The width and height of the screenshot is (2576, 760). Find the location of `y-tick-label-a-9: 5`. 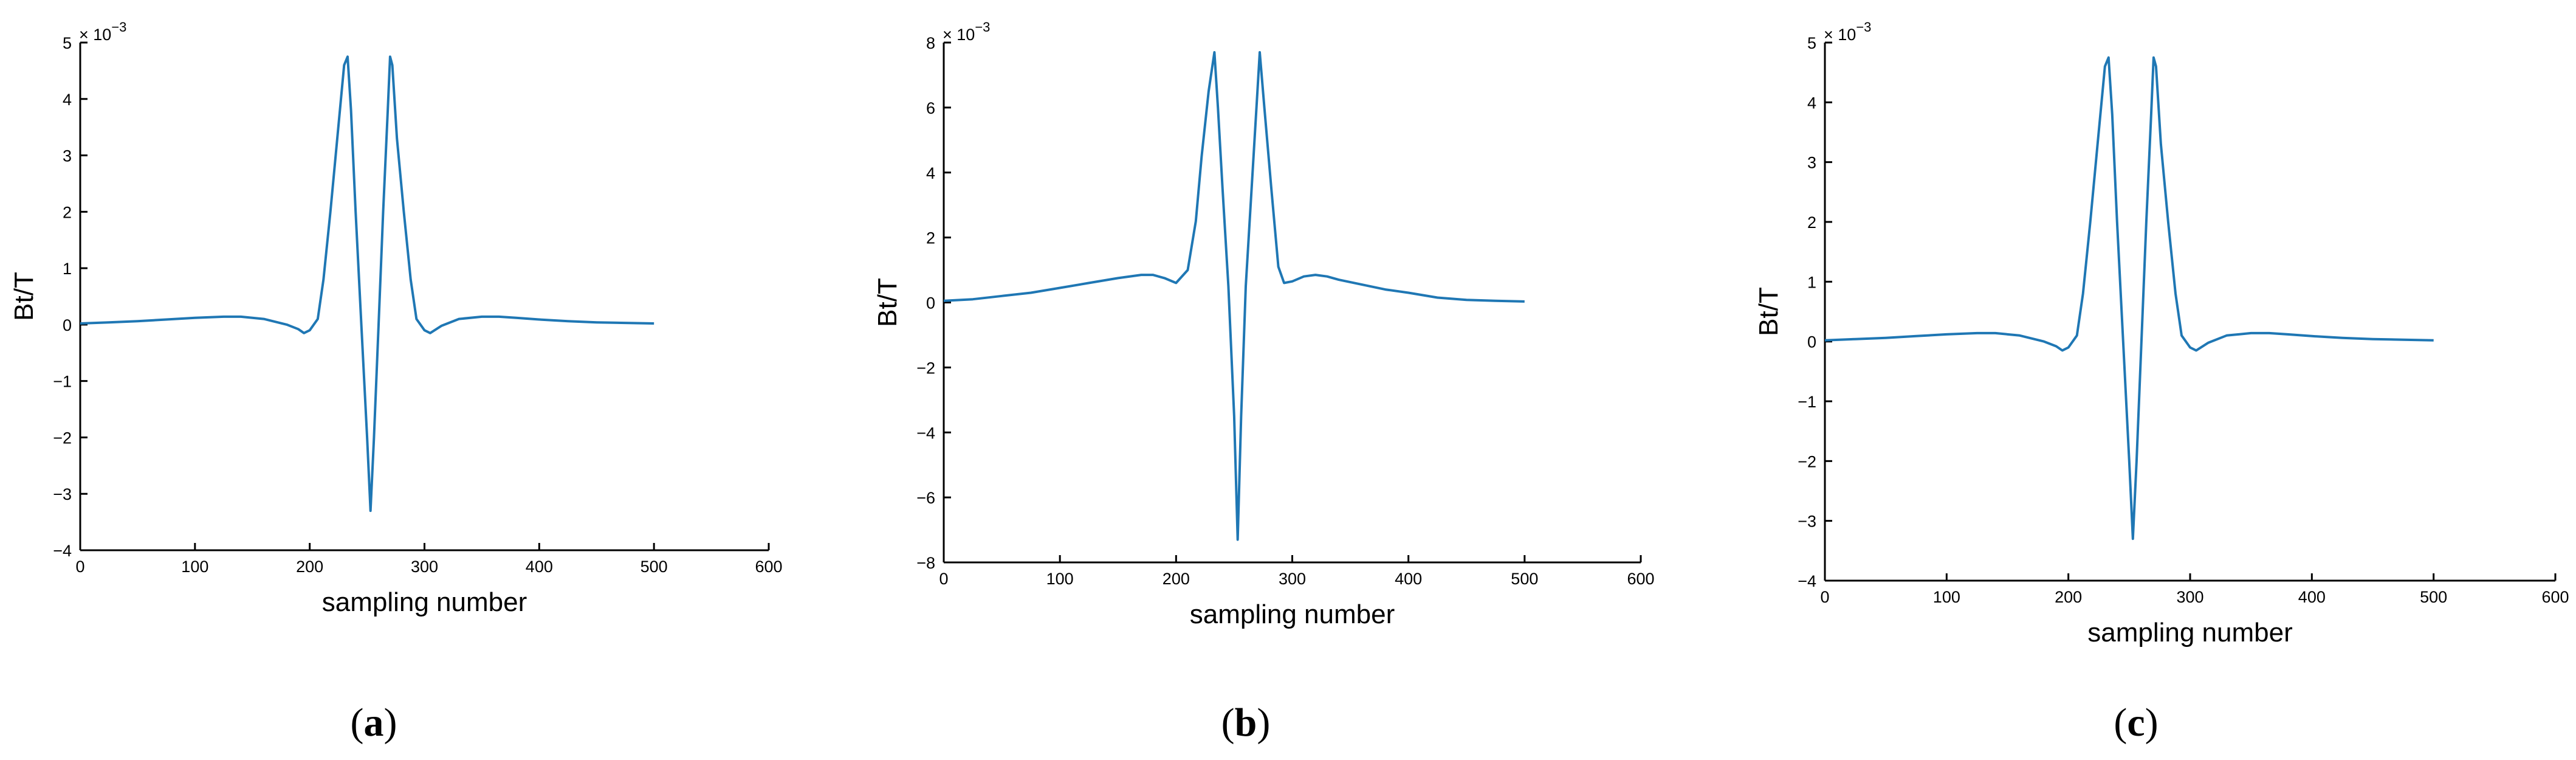

y-tick-label-a-9: 5 is located at coordinates (67, 43).